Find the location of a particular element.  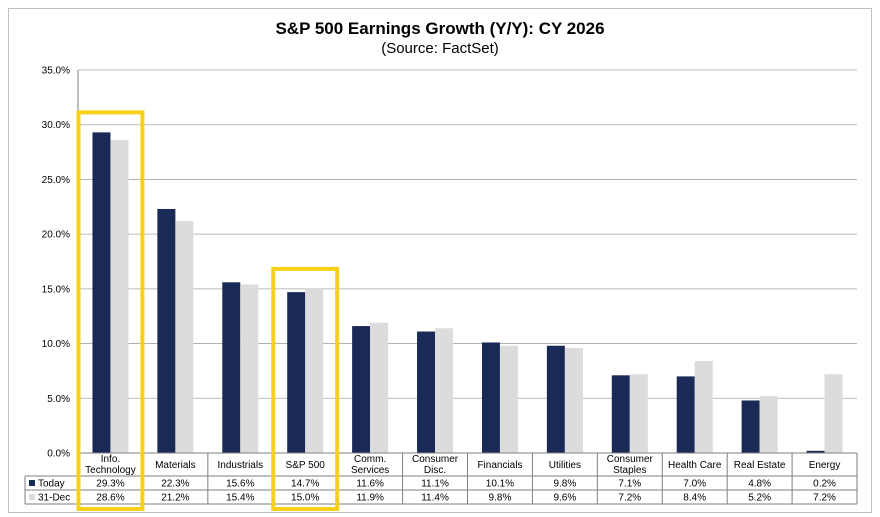

data-label: 11.4% is located at coordinates (435, 498).